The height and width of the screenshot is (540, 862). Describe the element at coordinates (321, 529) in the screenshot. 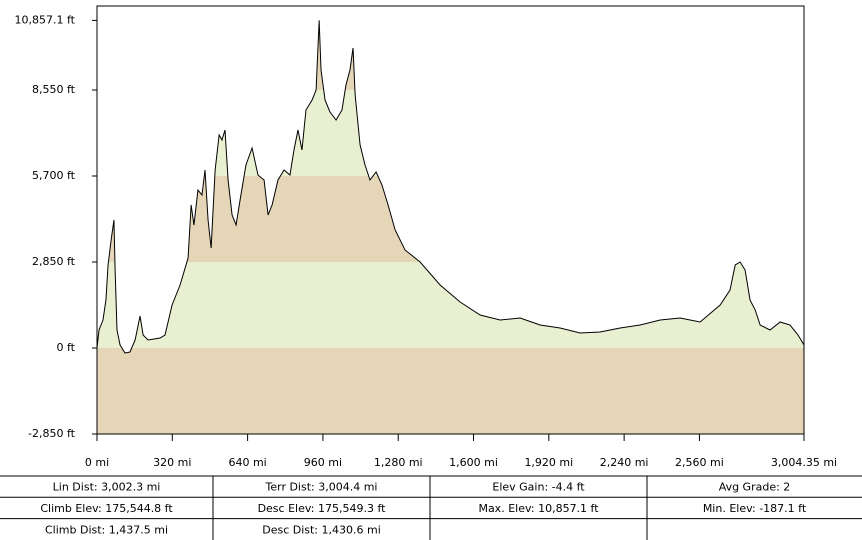

I see `stats-cell: Desc Dist: 1,430.6 mi` at that location.